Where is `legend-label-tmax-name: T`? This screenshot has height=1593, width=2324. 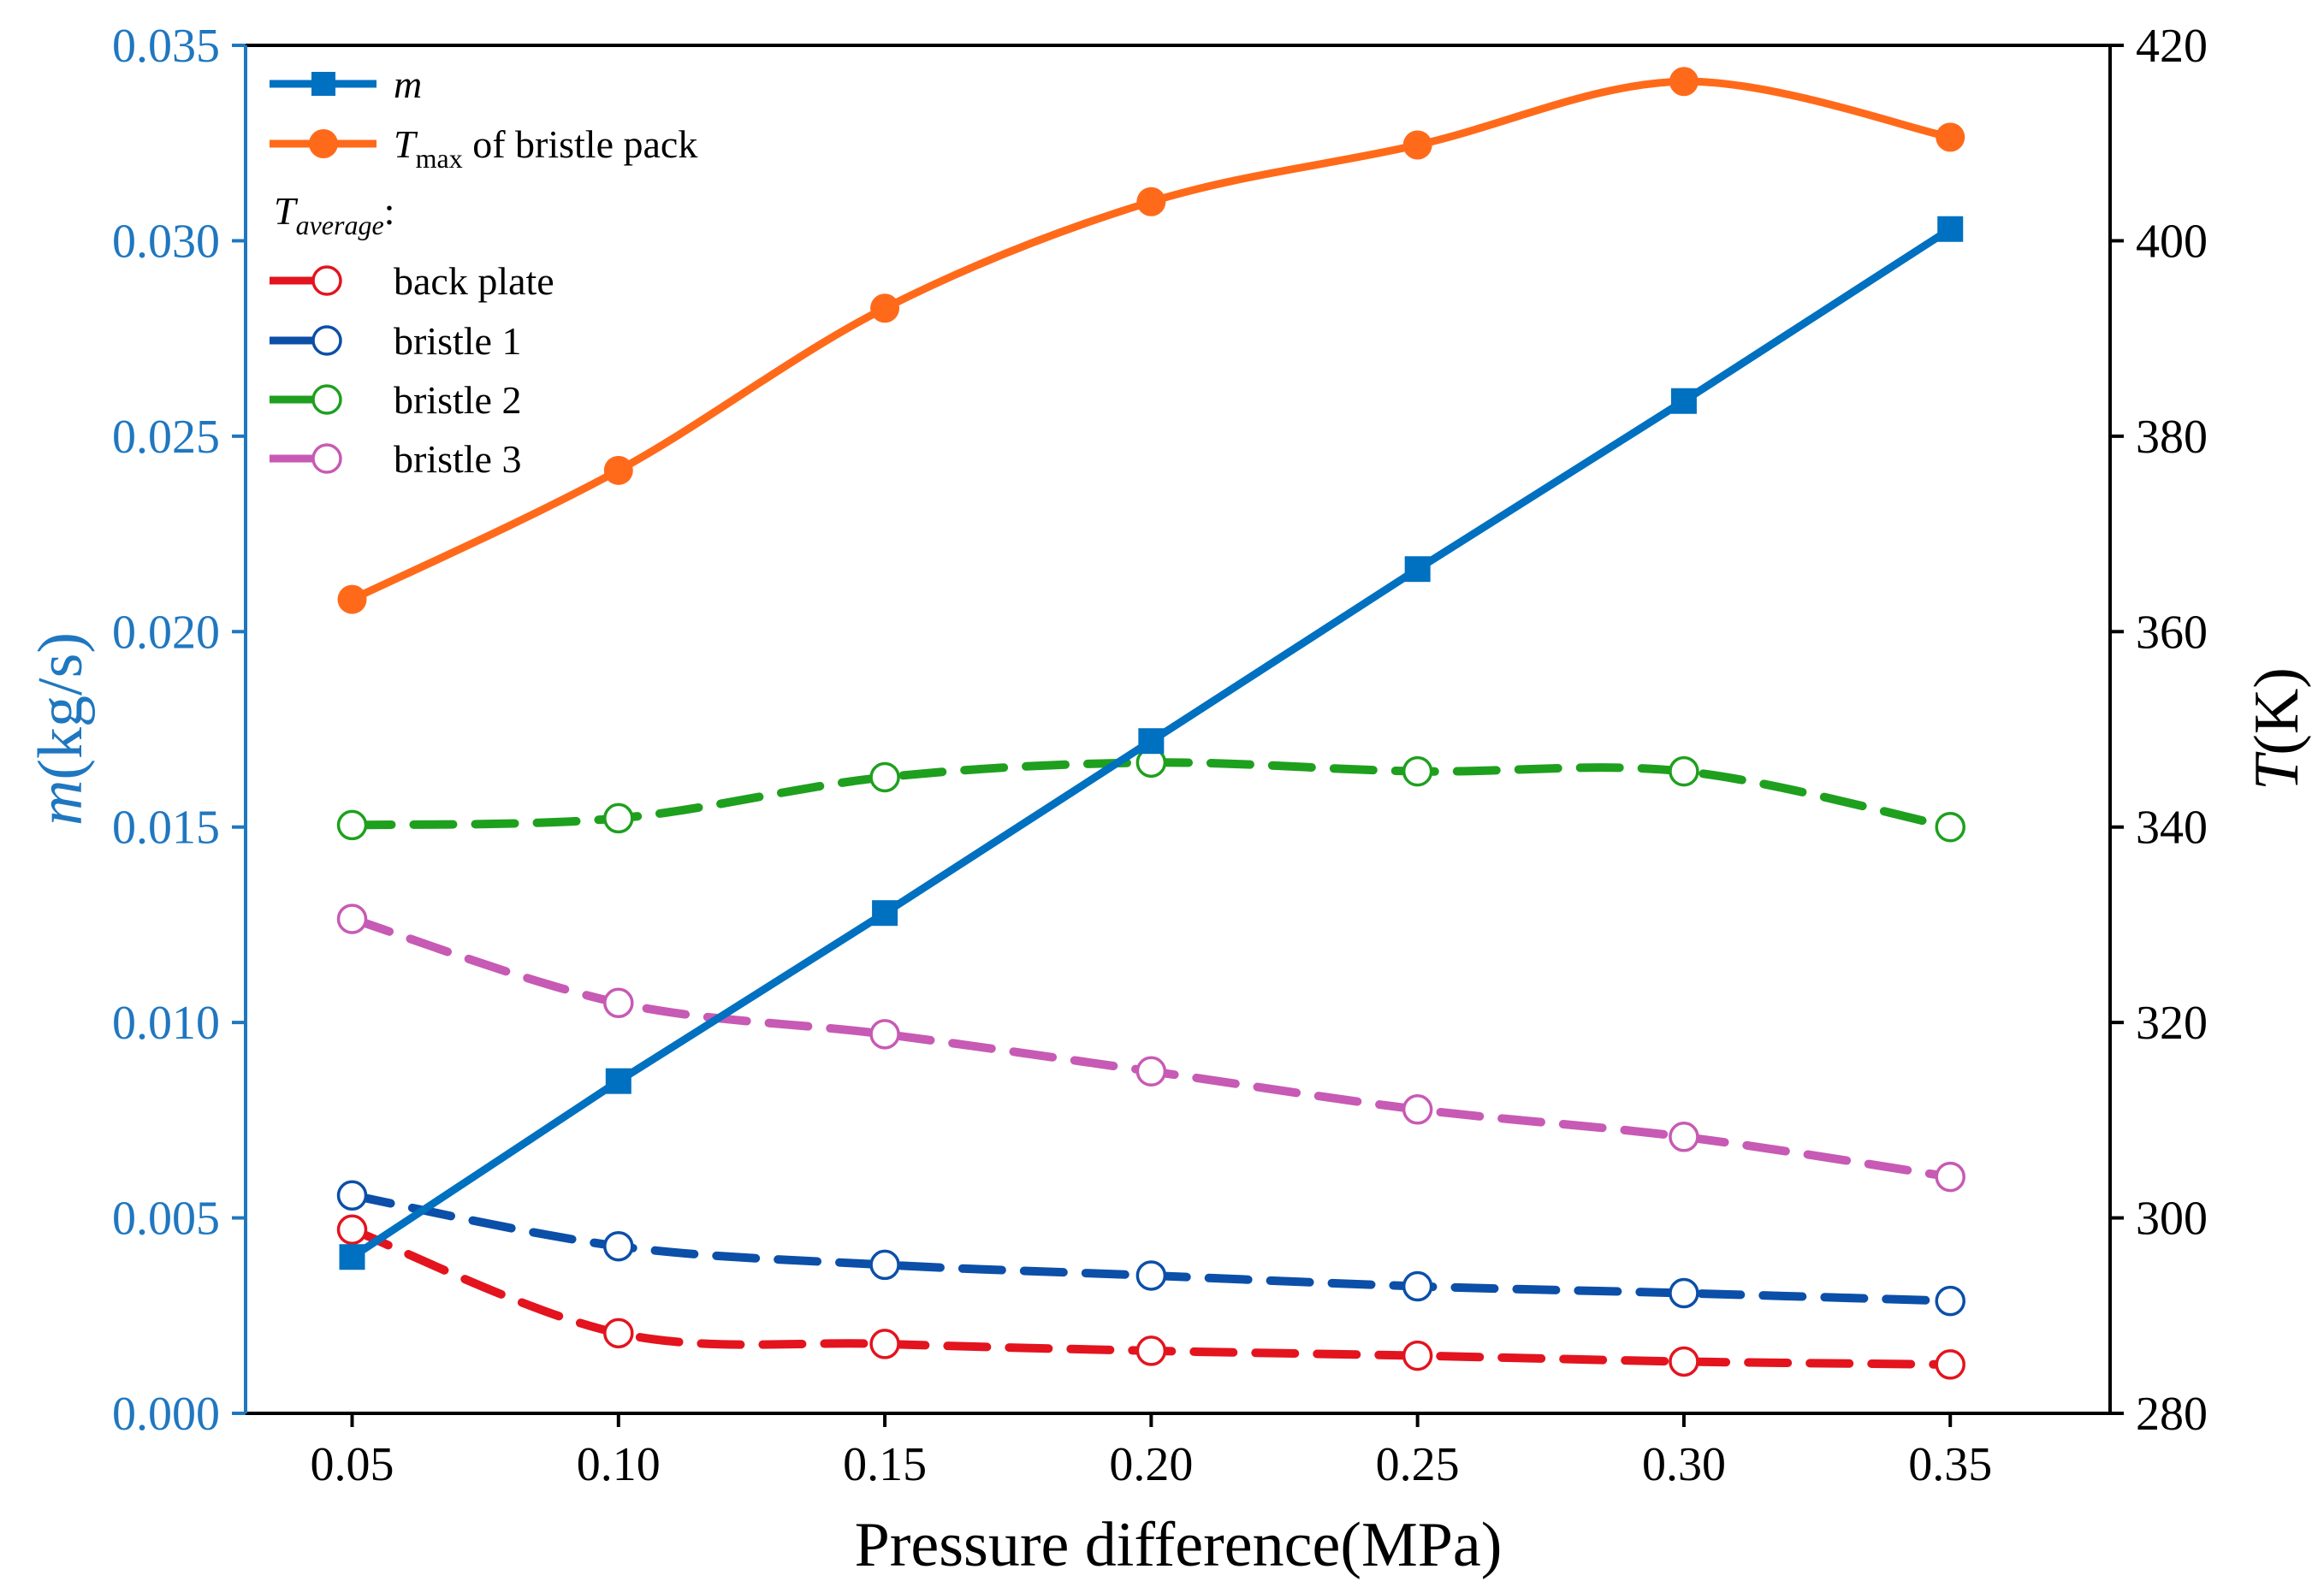
legend-label-tmax-name: T is located at coordinates (406, 144).